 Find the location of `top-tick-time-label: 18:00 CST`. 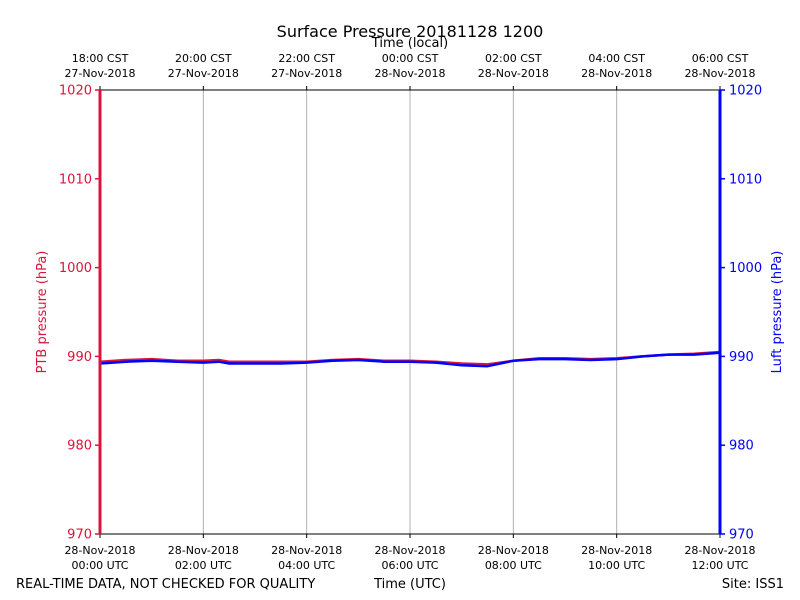

top-tick-time-label: 18:00 CST is located at coordinates (100, 58).